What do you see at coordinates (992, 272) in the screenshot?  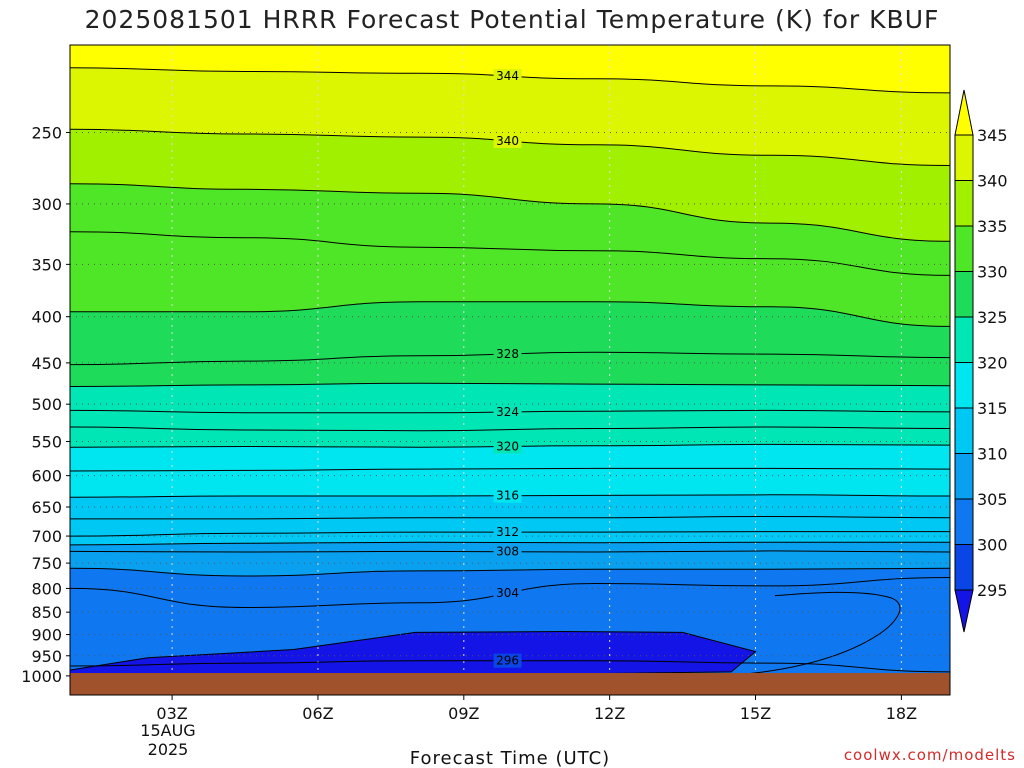 I see `colorbar-label-330: 330` at bounding box center [992, 272].